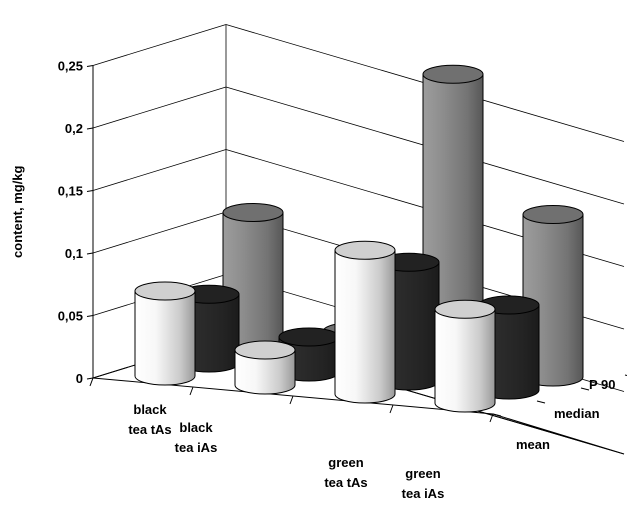  Describe the element at coordinates (465, 309) in the screenshot. I see `bar-mean-3-top` at that location.